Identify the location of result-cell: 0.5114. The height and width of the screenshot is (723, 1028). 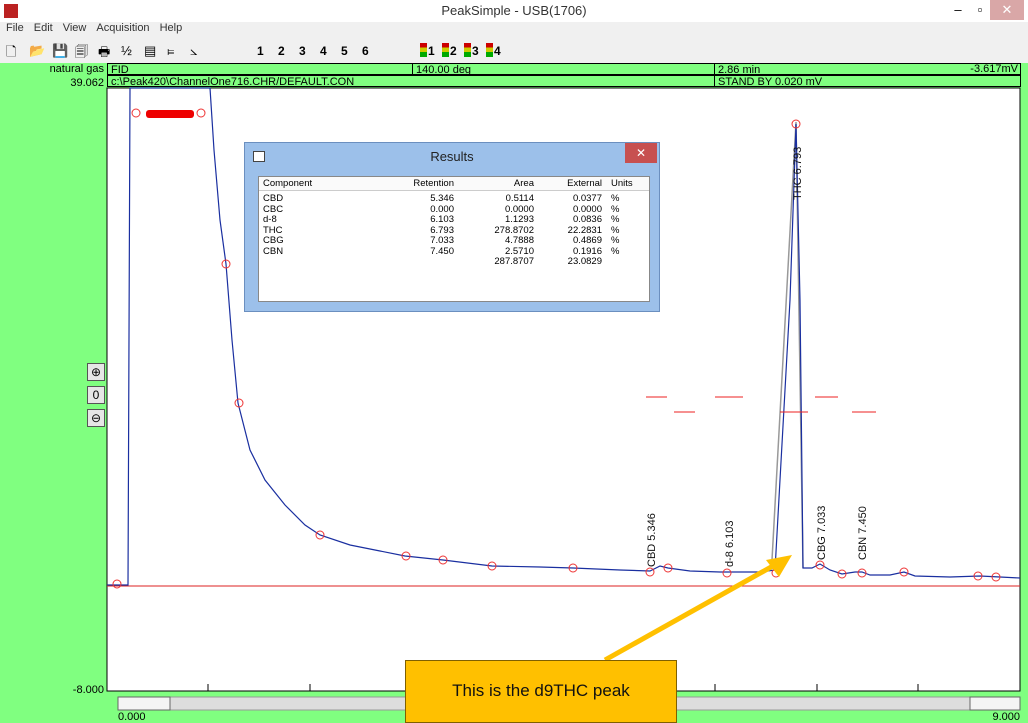
(519, 198).